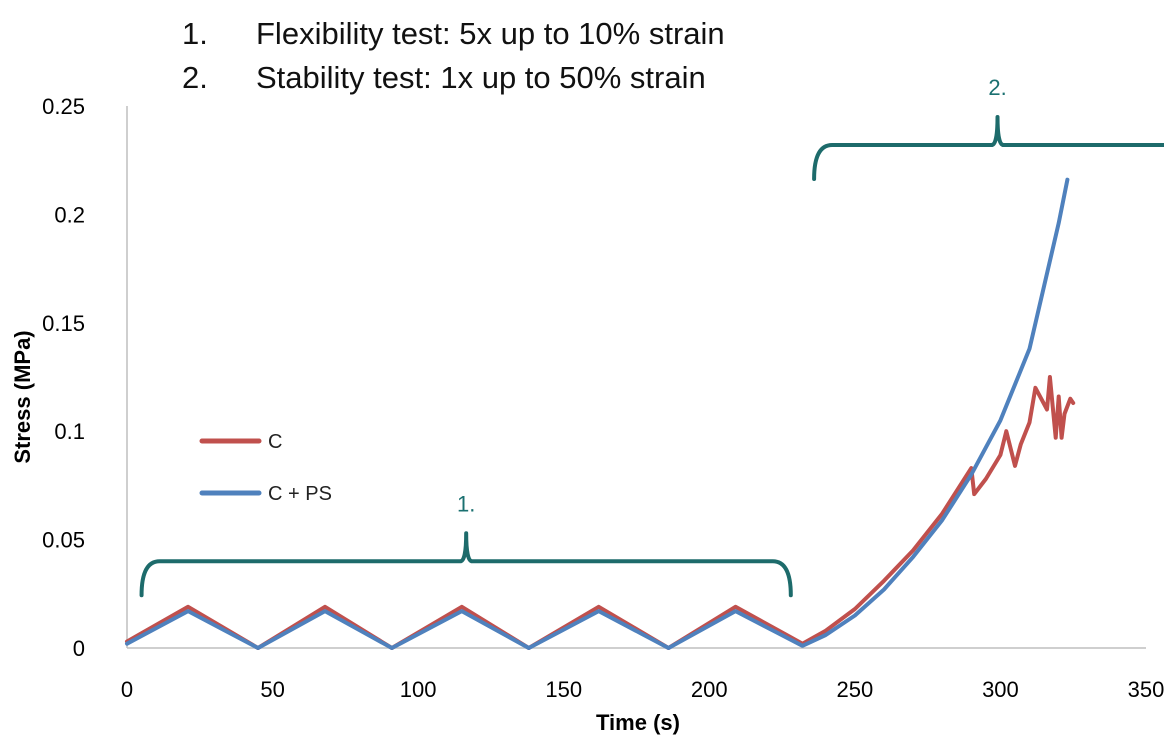 The height and width of the screenshot is (740, 1164). I want to click on bracket-label: 1., so click(466, 503).